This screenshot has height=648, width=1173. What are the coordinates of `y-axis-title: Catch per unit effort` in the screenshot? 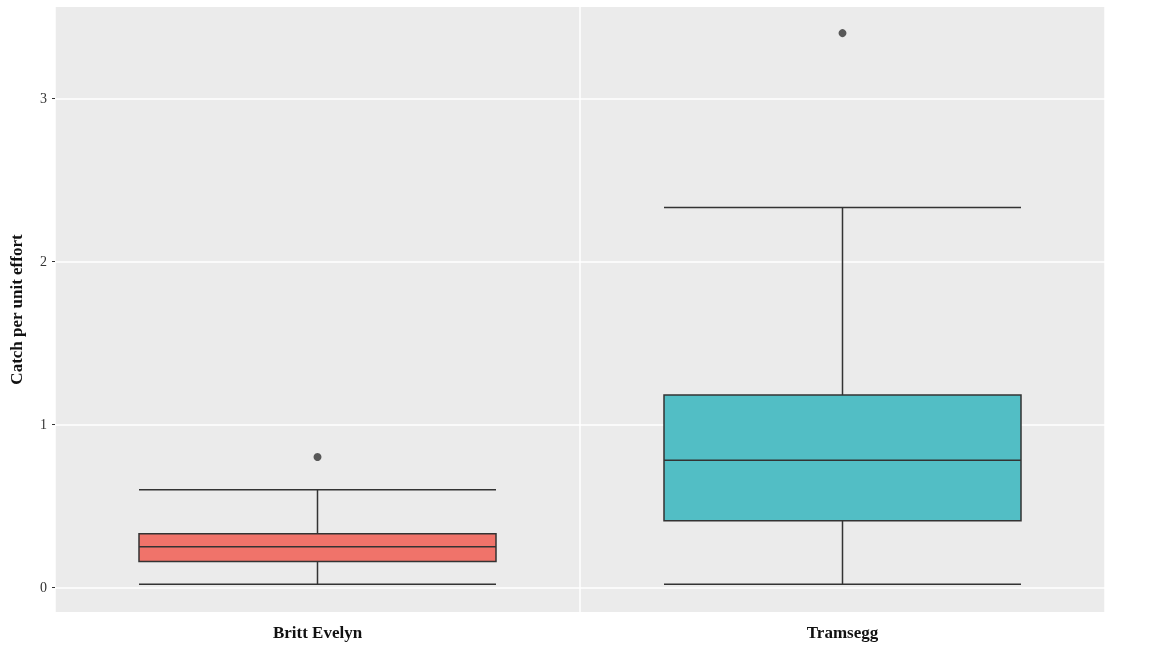 It's located at (16, 309).